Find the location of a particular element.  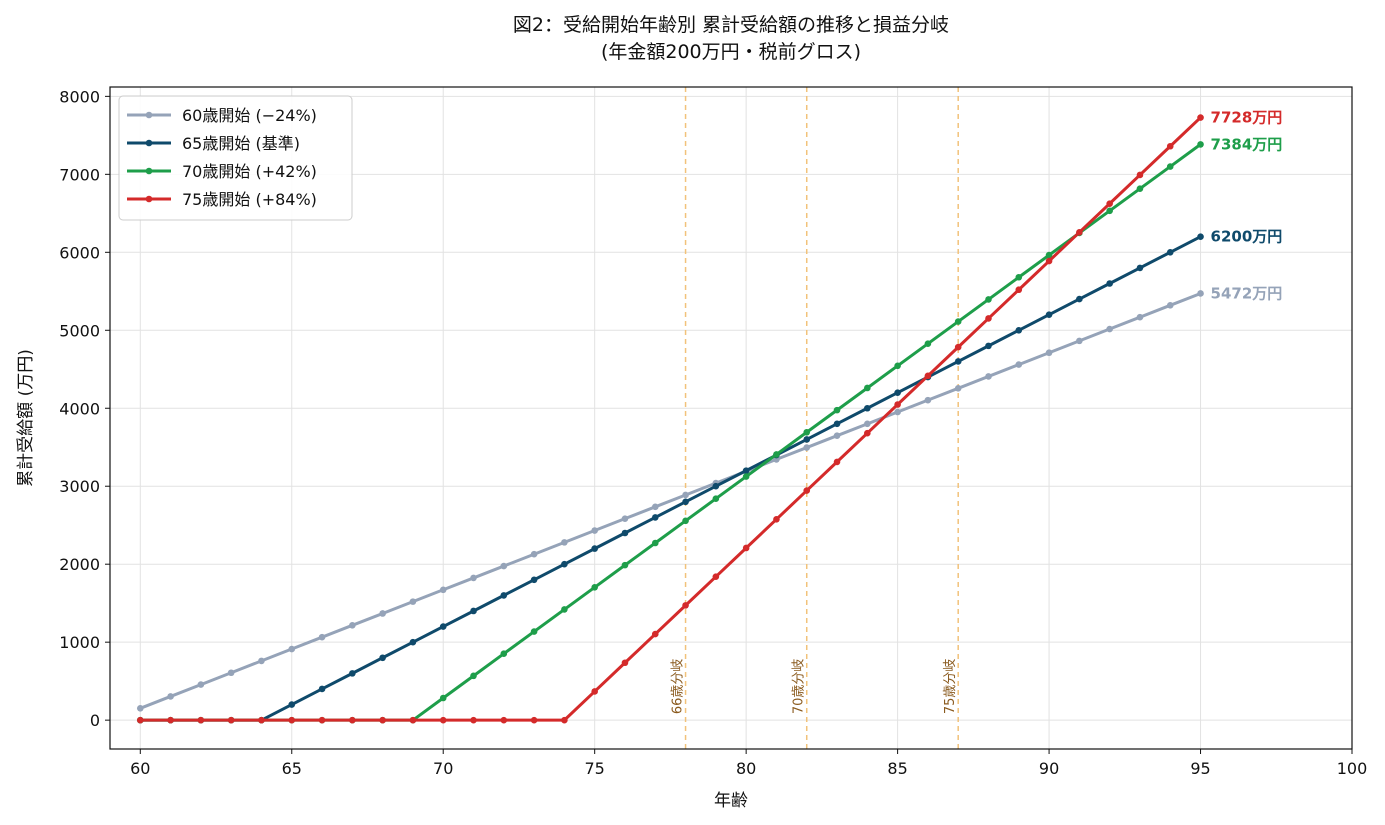

chart-subtitle: (年金額200万円・税前グロス) is located at coordinates (731, 52).